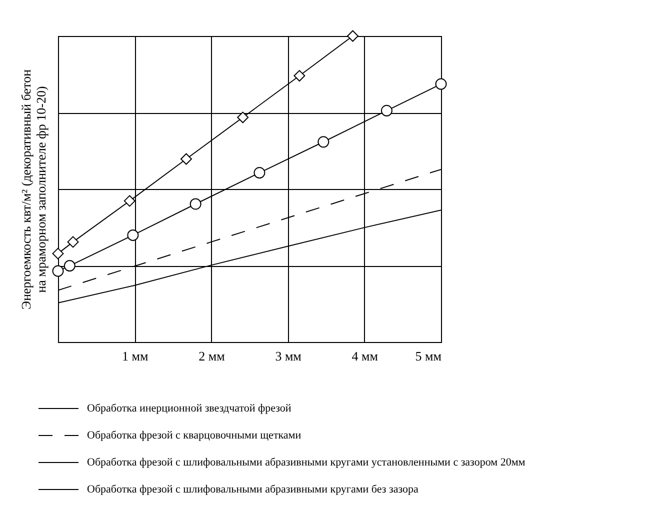 The image size is (663, 509). I want to click on x-tick-label: 4 мм, so click(365, 356).